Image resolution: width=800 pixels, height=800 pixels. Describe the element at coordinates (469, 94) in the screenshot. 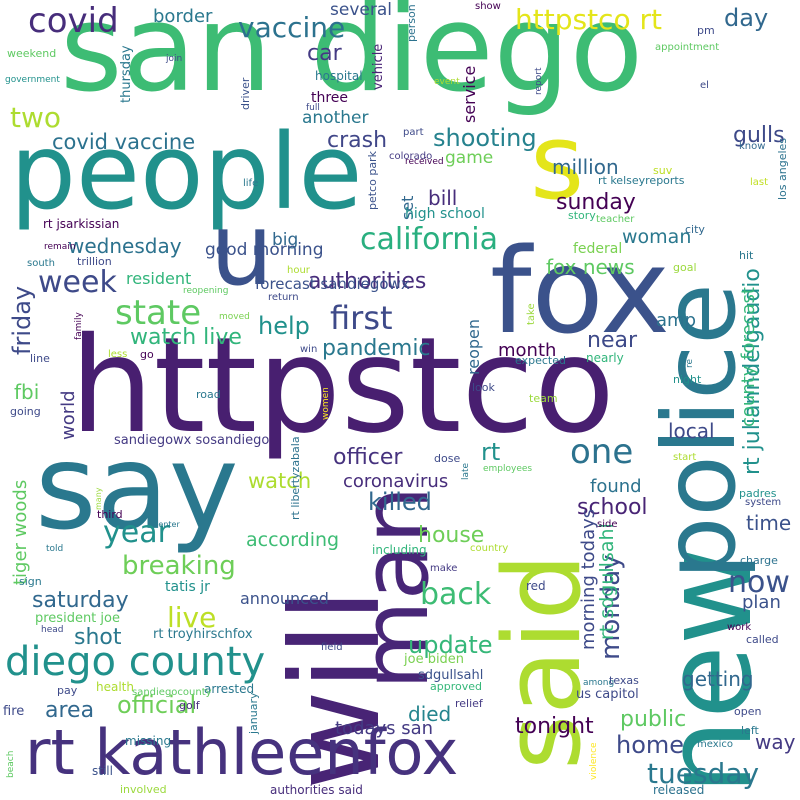

I see `word: service` at that location.